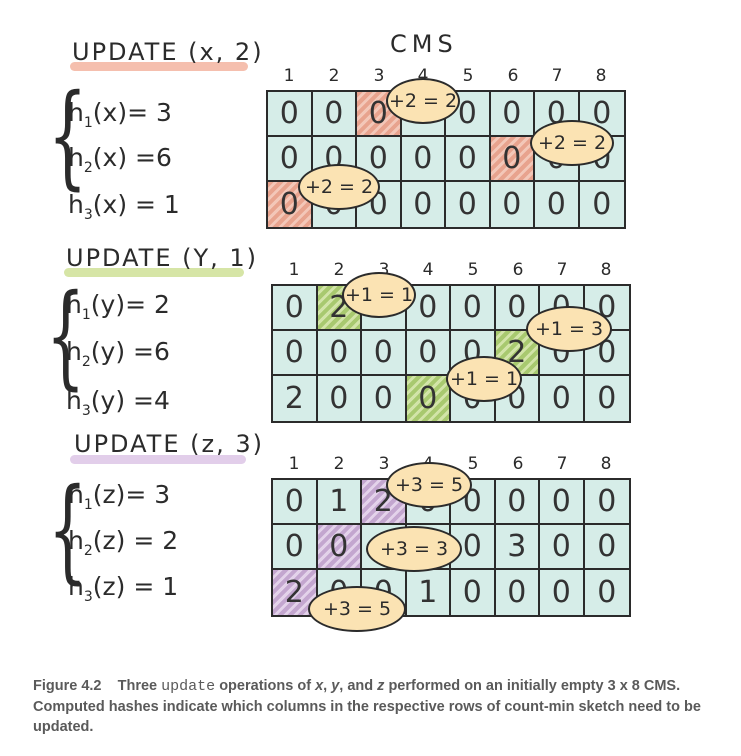 This screenshot has width=741, height=756. What do you see at coordinates (424, 44) in the screenshot?
I see `cms-label: CMS` at bounding box center [424, 44].